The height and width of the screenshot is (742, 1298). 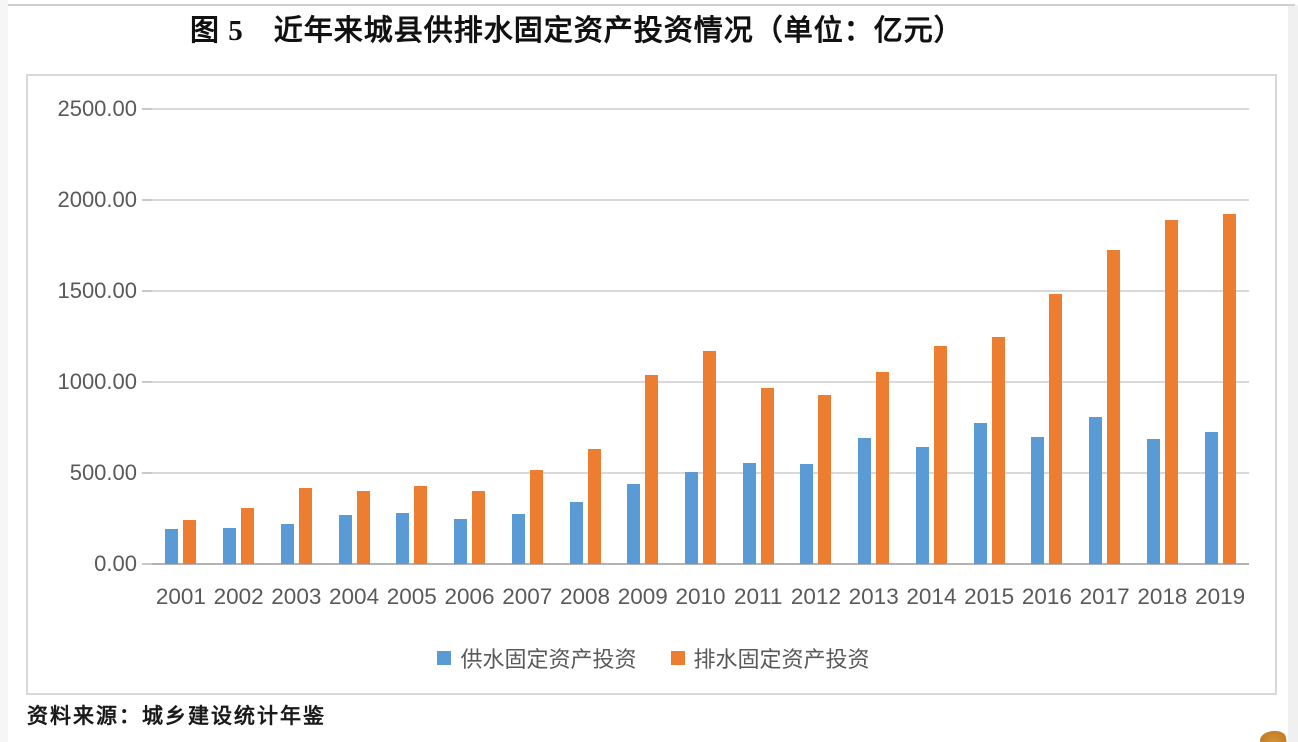 What do you see at coordinates (700, 200) in the screenshot?
I see `gridline-2000` at bounding box center [700, 200].